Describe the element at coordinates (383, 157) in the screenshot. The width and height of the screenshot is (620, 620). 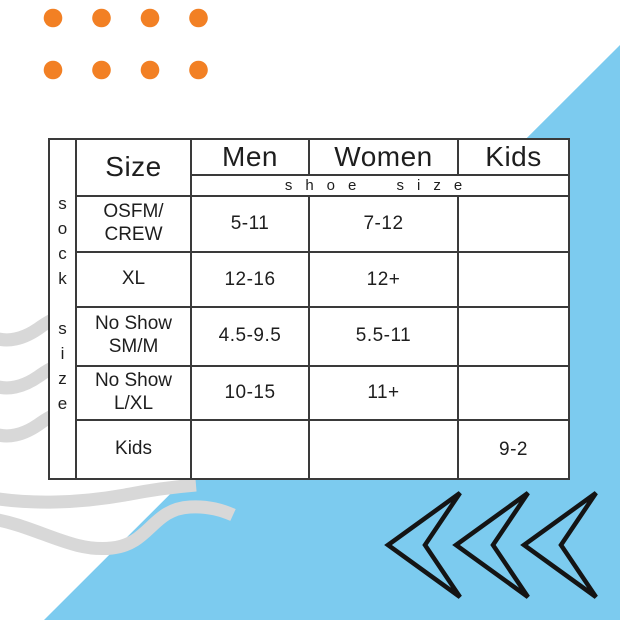
I see `women-column-header: Women` at that location.